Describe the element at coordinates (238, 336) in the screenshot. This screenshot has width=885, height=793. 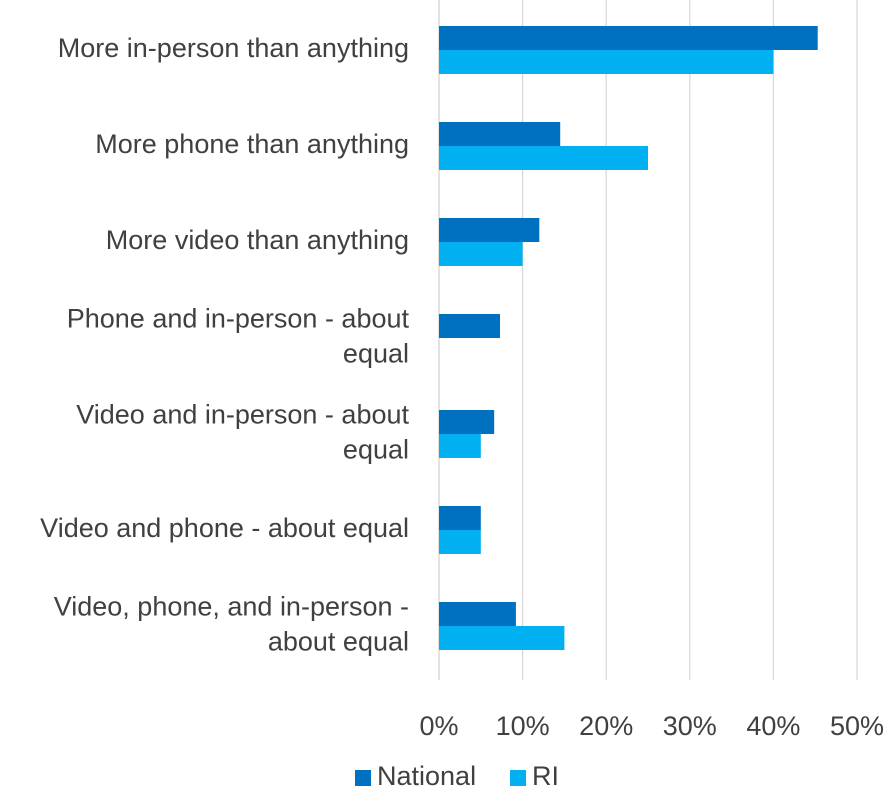
I see `category-label: Phone and in-person - about equal` at that location.